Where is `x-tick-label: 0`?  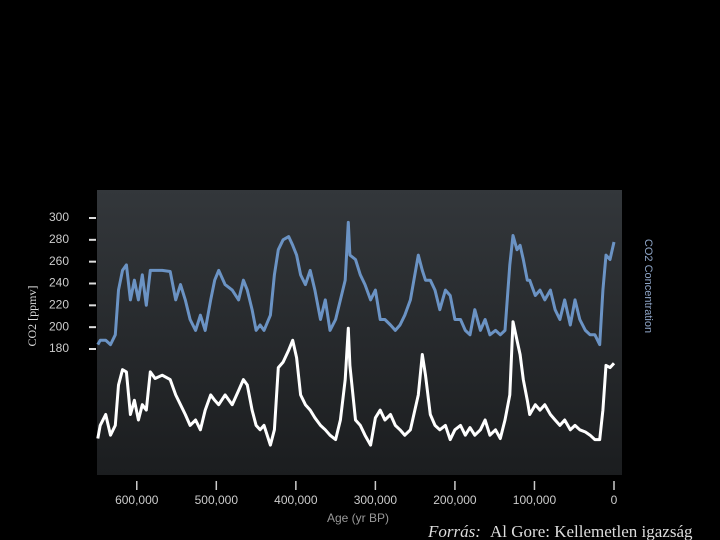
x-tick-label: 0 is located at coordinates (614, 500).